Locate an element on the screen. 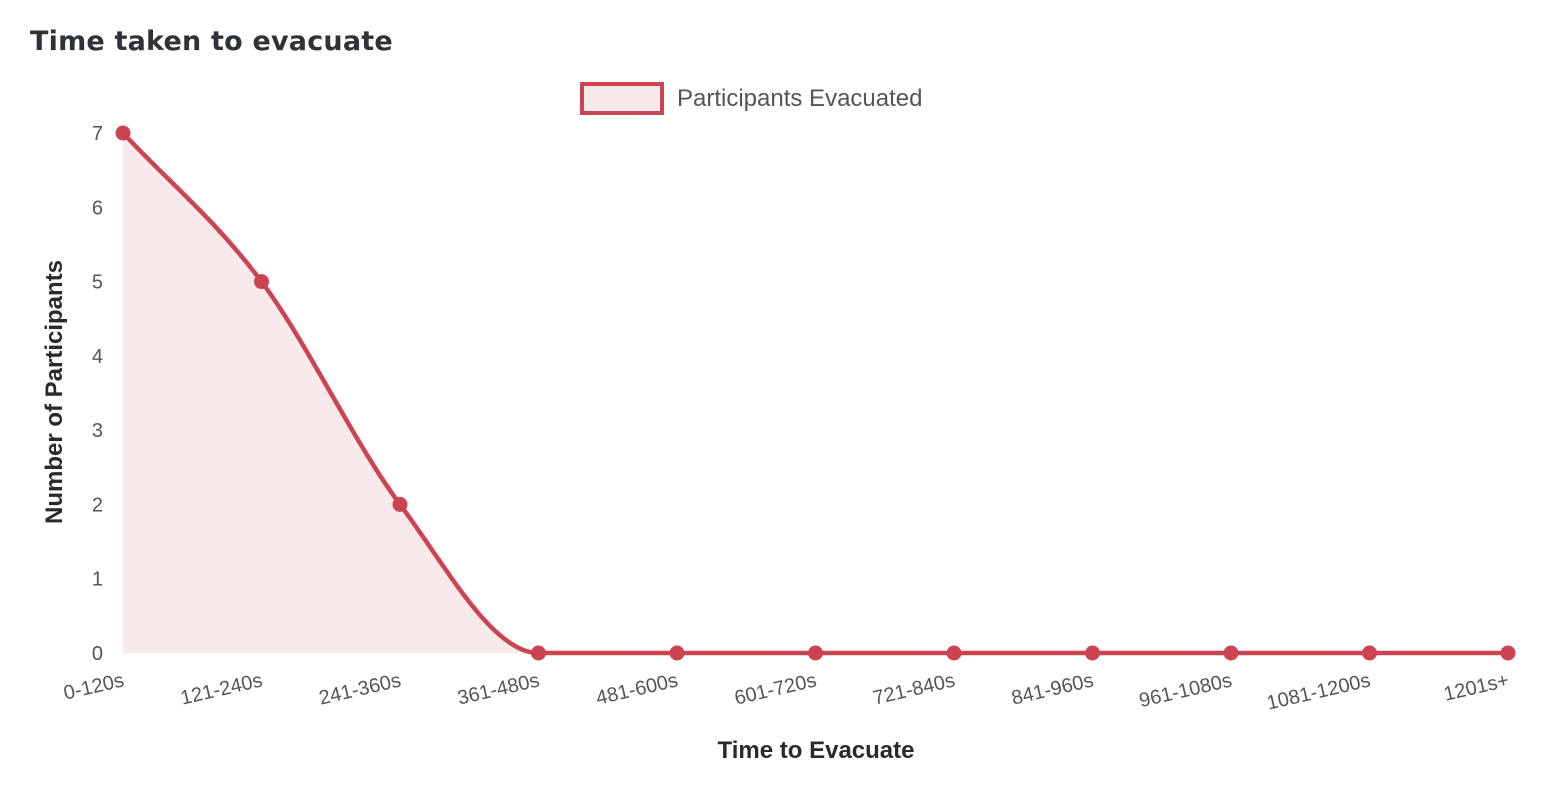  legend-swatch is located at coordinates (622, 98).